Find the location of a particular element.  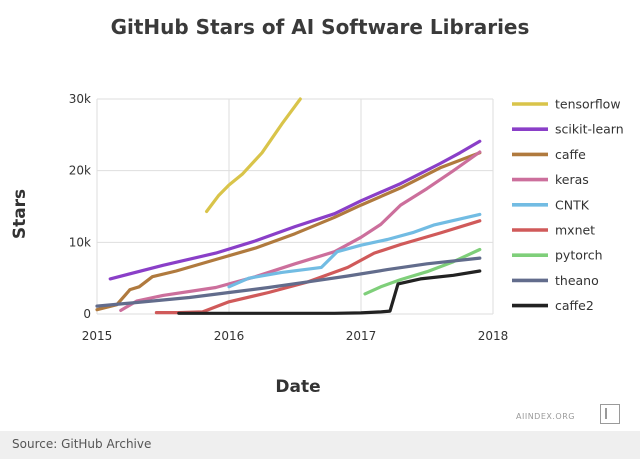

series-line-theano is located at coordinates (288, 282).